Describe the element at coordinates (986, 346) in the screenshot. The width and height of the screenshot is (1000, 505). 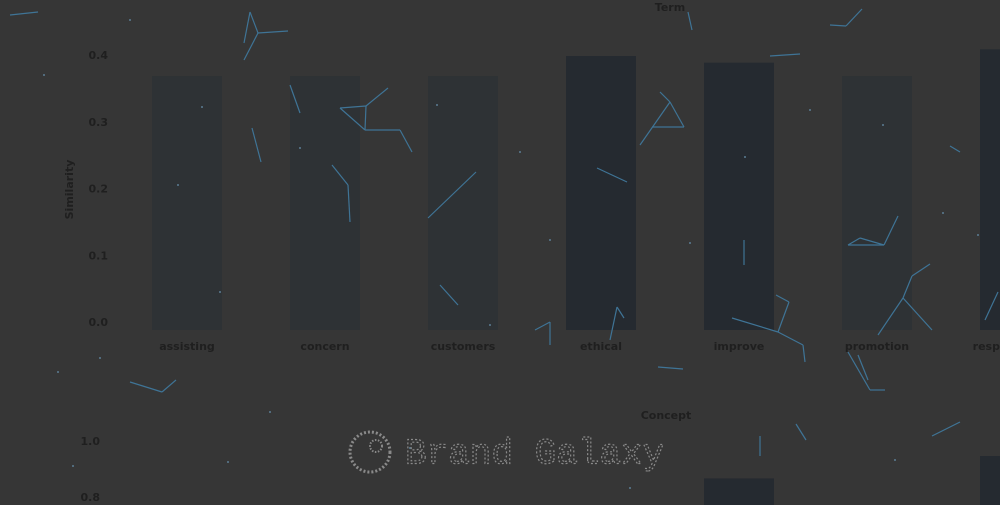
I see `x-tick-label: responsibility` at that location.